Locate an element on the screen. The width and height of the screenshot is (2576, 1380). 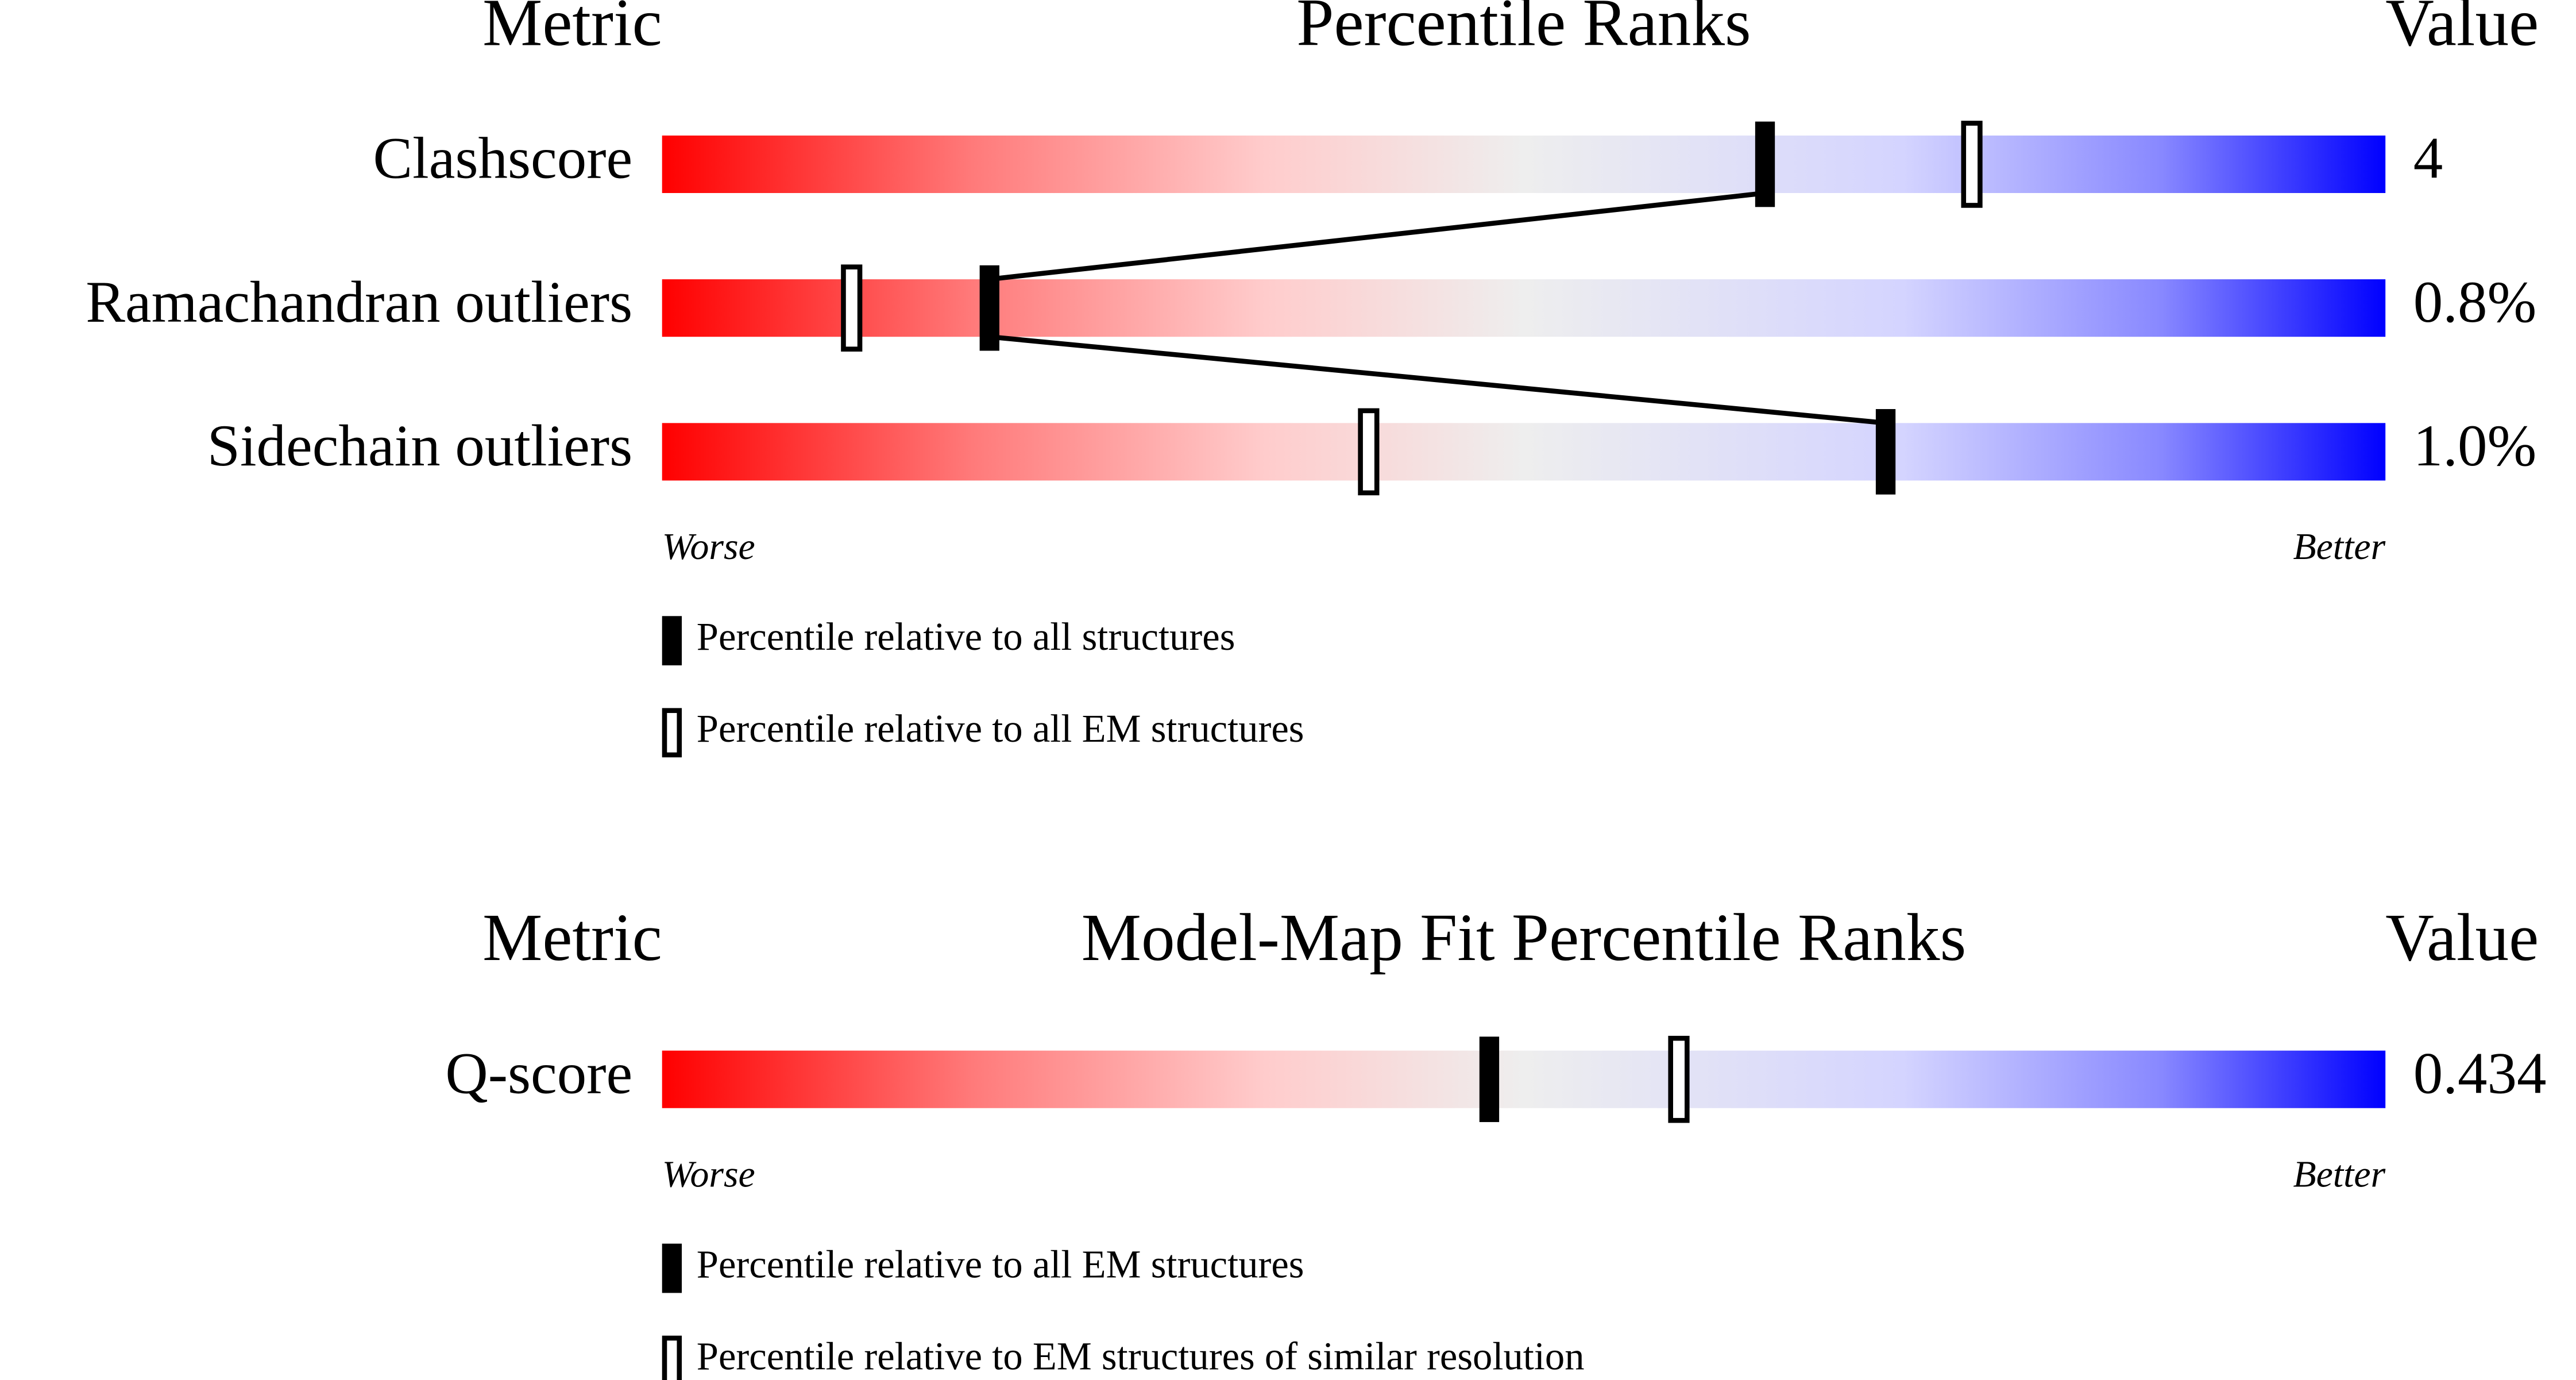
metric-label: Ramachandran outliers is located at coordinates (359, 302).